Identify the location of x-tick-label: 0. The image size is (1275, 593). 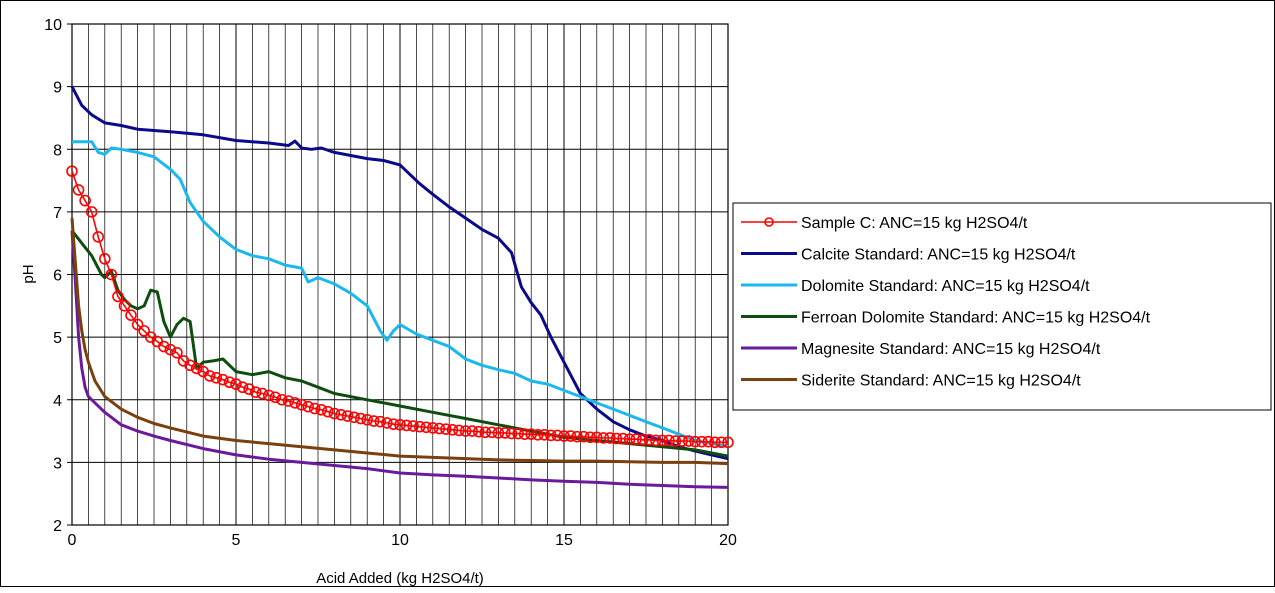
(72, 540).